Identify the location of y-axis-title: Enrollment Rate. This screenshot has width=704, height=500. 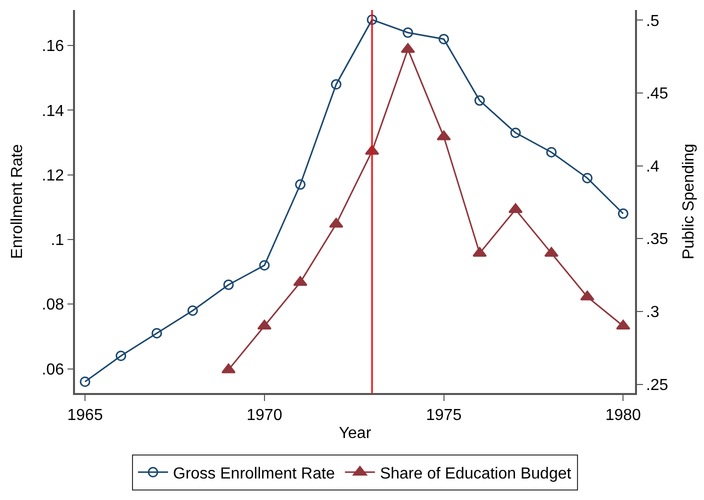
(17, 201).